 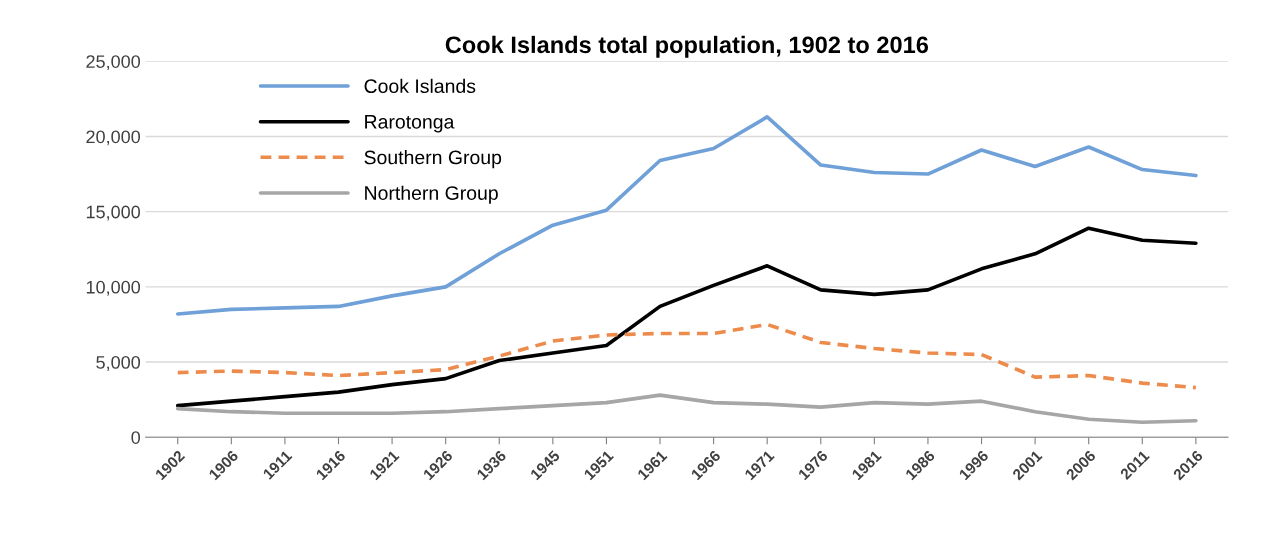 I want to click on y-tick-label: 0, so click(x=136, y=437).